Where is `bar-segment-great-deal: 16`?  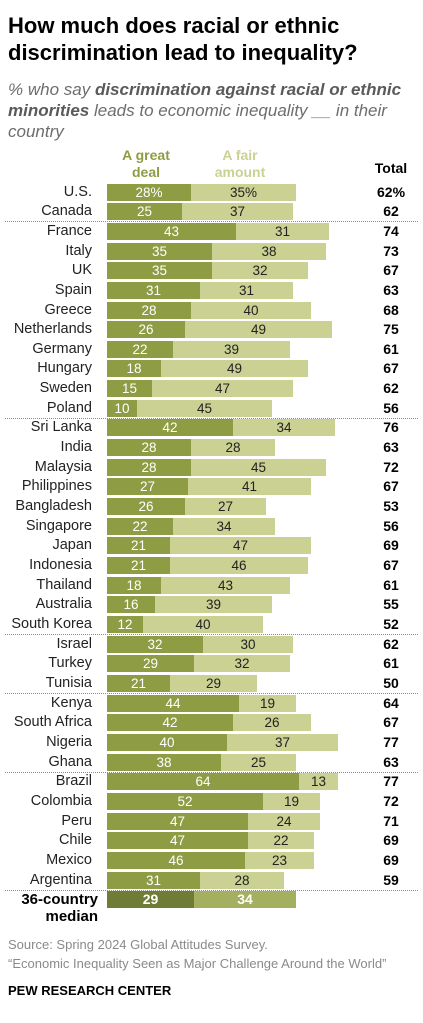 bar-segment-great-deal: 16 is located at coordinates (131, 605).